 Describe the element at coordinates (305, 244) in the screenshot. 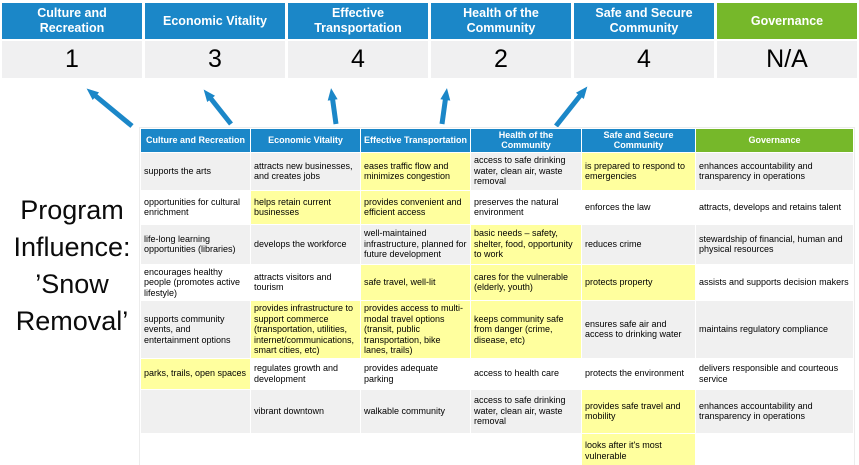

I see `matrix-cell: develops the workforce` at that location.